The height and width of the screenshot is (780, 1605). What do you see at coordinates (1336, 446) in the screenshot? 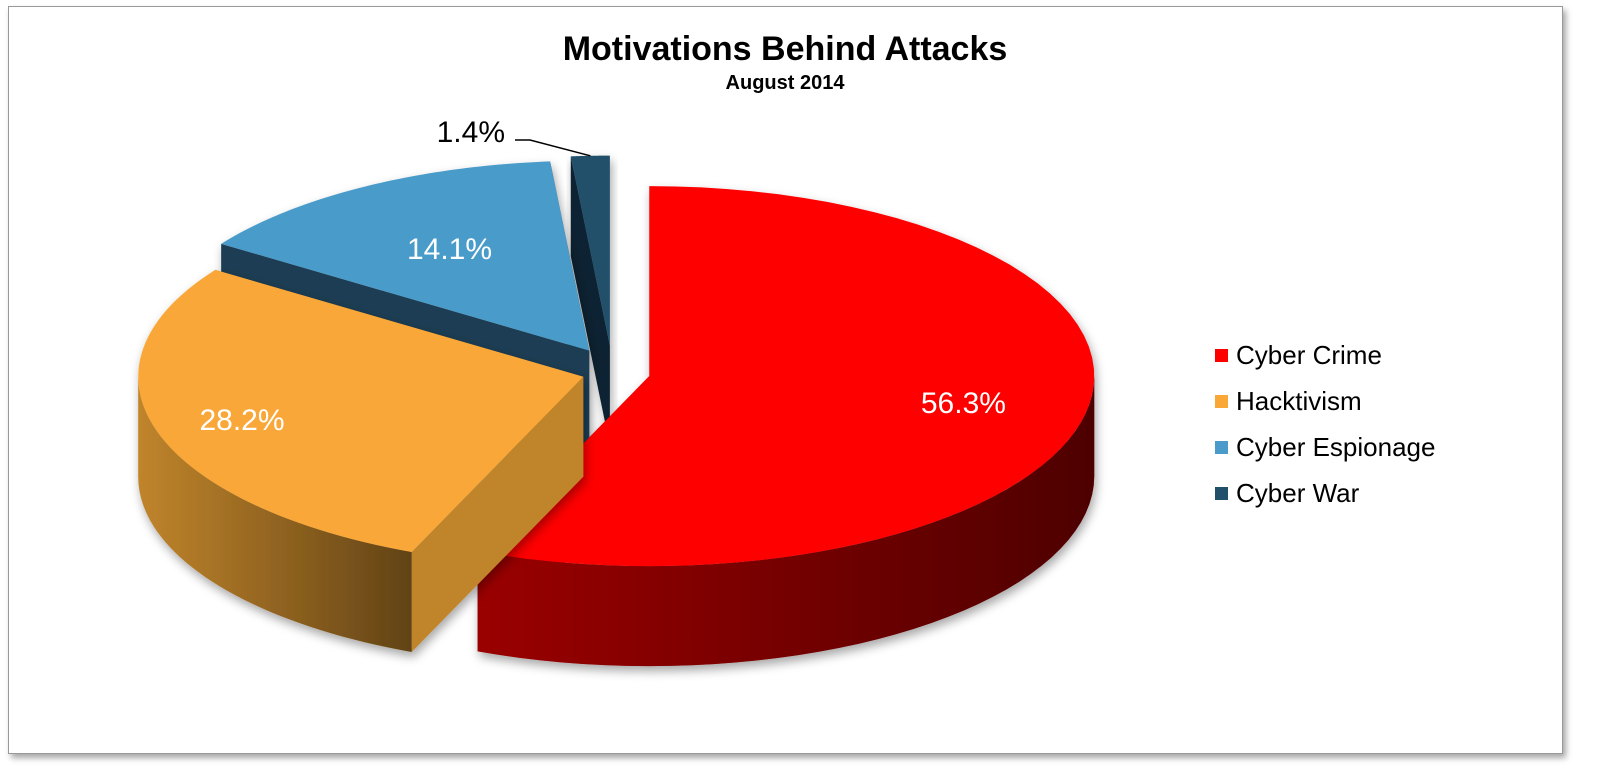
I see `legend-label: Cyber Espionage` at bounding box center [1336, 446].